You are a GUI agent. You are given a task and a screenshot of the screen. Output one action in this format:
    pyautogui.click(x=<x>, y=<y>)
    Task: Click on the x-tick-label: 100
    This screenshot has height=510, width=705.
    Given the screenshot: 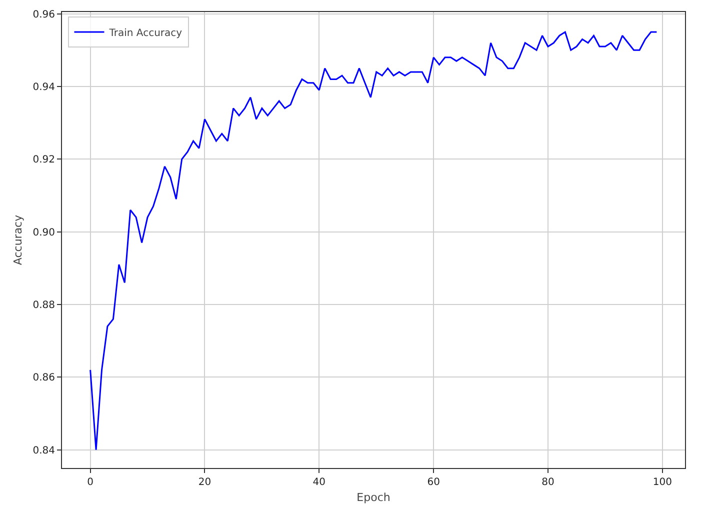 What is the action you would take?
    pyautogui.click(x=662, y=482)
    